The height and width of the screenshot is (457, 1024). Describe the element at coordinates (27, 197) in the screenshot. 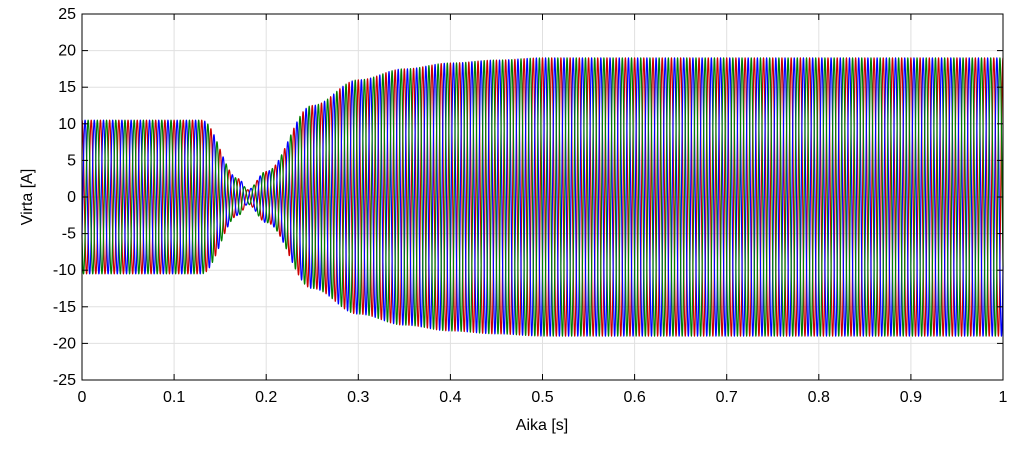

I see `y-axis-label: Virta [A]` at that location.